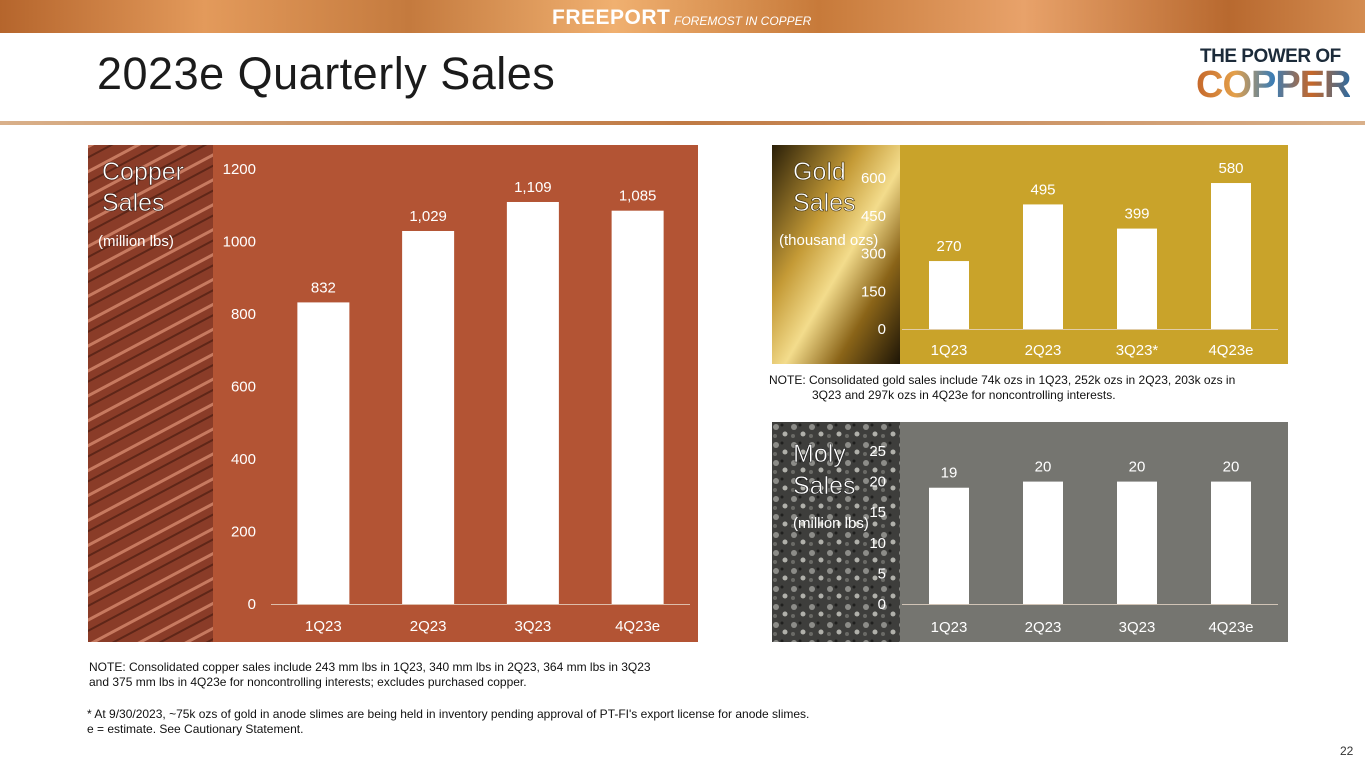 The height and width of the screenshot is (768, 1365). What do you see at coordinates (877, 482) in the screenshot?
I see `moly-ytick-label: 20` at bounding box center [877, 482].